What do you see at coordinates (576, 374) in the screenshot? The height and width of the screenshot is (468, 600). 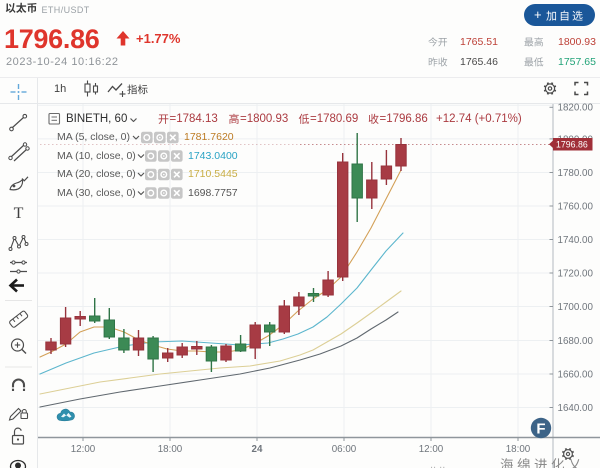 I see `svg-text: 1660.00` at bounding box center [576, 374].